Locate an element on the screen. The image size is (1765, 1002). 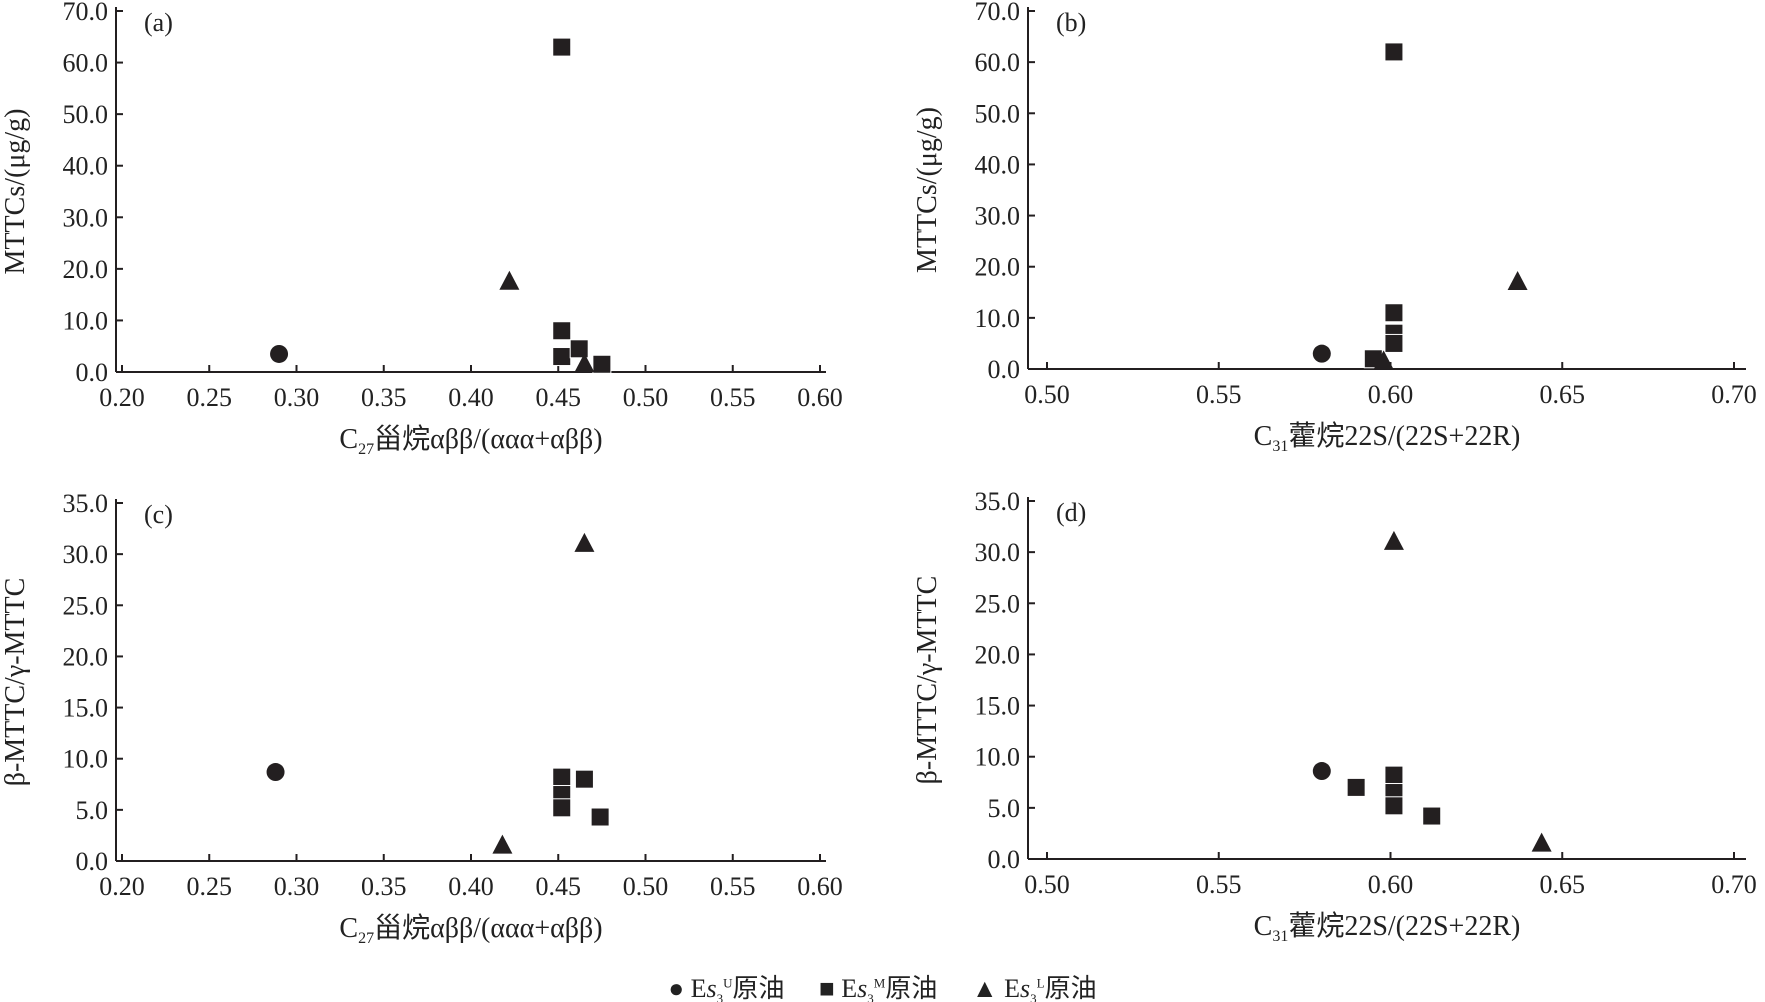
x-tick-label: 0.35 is located at coordinates (384, 397).